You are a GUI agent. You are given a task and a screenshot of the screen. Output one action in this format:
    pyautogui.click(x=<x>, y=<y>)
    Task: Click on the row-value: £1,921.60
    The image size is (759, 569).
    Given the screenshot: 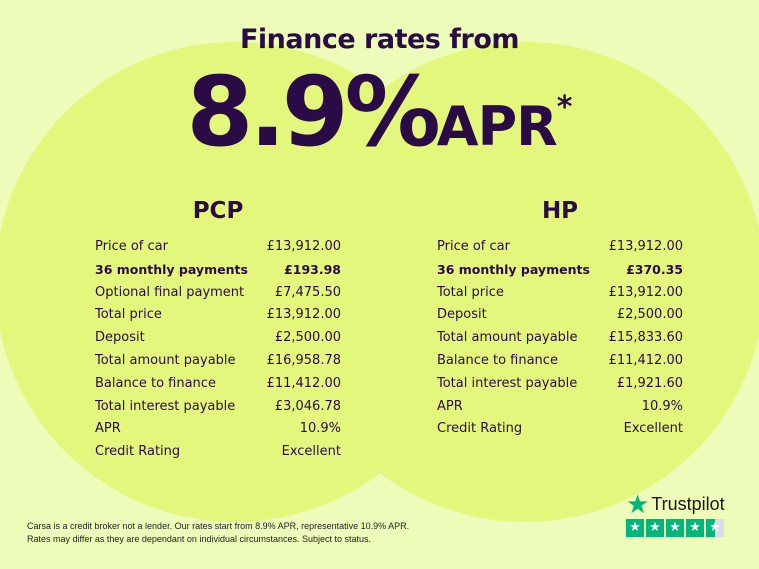 What is the action you would take?
    pyautogui.click(x=649, y=383)
    